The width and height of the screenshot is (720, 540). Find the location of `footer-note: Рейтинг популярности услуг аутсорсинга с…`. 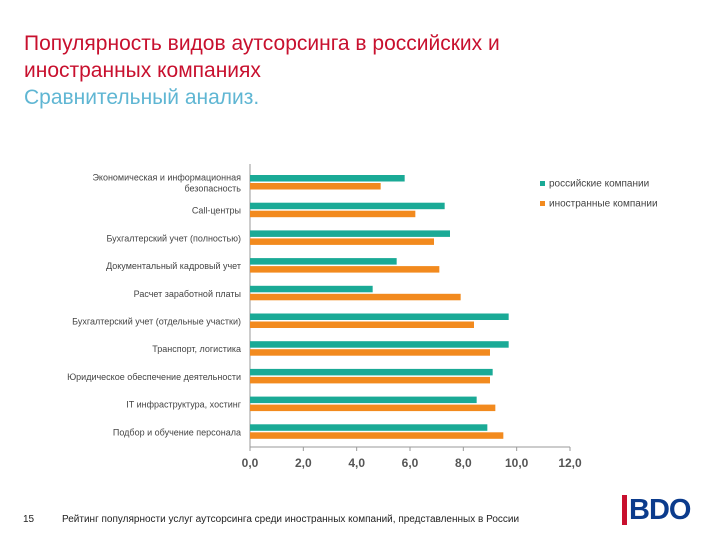

footer-note: Рейтинг популярности услуг аутсорсинга с… is located at coordinates (291, 519).